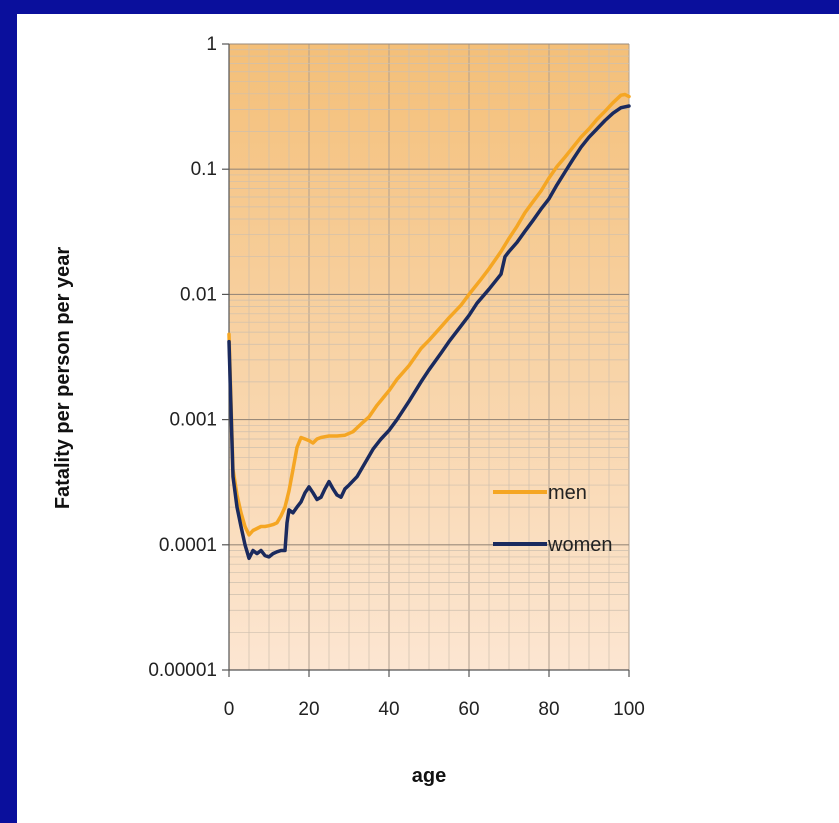  What do you see at coordinates (552, 519) in the screenshot?
I see `legend: men women` at bounding box center [552, 519].